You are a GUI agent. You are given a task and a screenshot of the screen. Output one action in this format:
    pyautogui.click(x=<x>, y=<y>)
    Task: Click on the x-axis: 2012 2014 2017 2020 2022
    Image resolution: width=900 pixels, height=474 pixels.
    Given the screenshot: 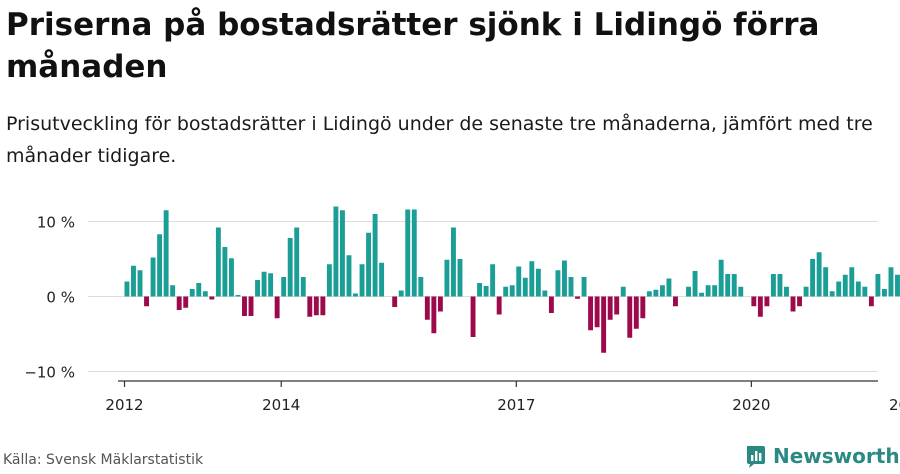 What is the action you would take?
    pyautogui.click(x=502, y=397)
    